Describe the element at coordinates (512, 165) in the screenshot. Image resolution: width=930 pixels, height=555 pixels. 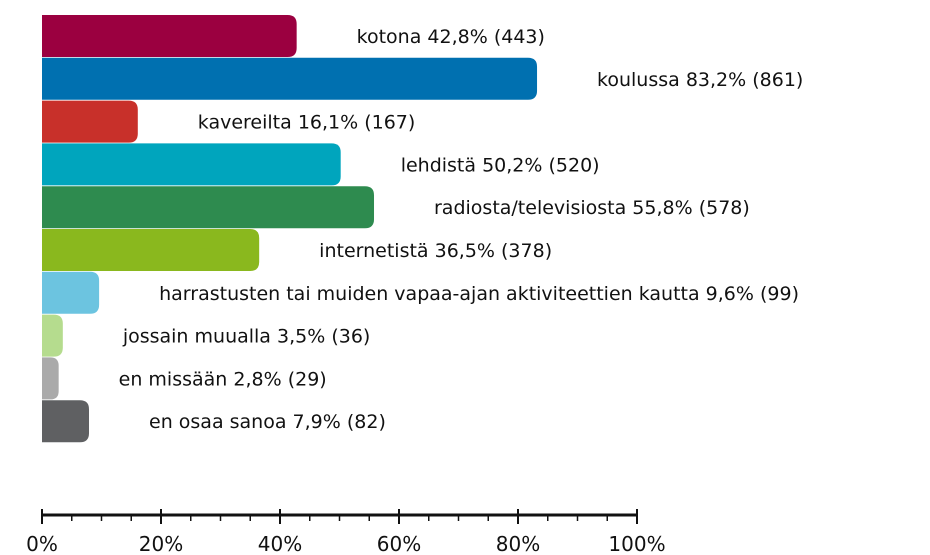
I see `value-label: 50,2%` at that location.